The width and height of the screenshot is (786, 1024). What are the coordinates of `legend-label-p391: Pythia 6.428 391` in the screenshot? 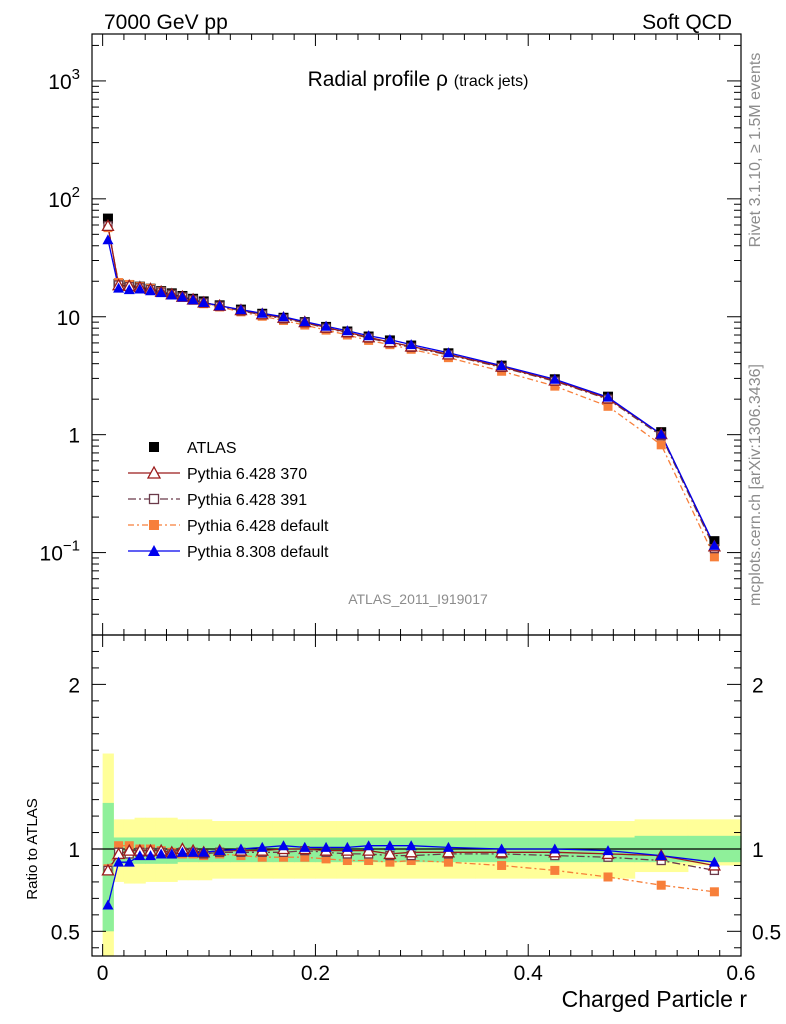 It's located at (247, 500).